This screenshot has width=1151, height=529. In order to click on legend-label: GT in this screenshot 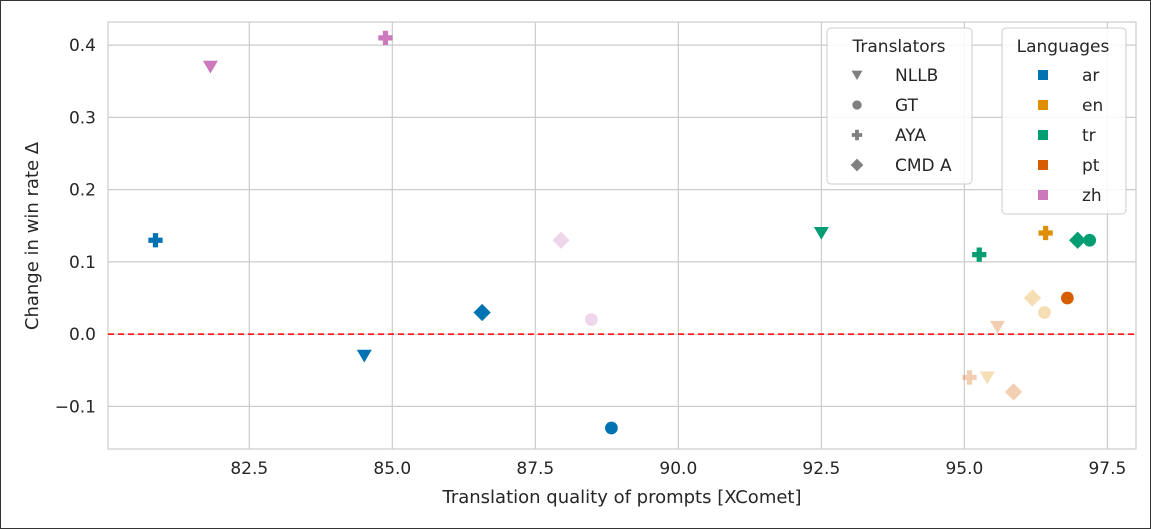, I will do `click(907, 106)`.